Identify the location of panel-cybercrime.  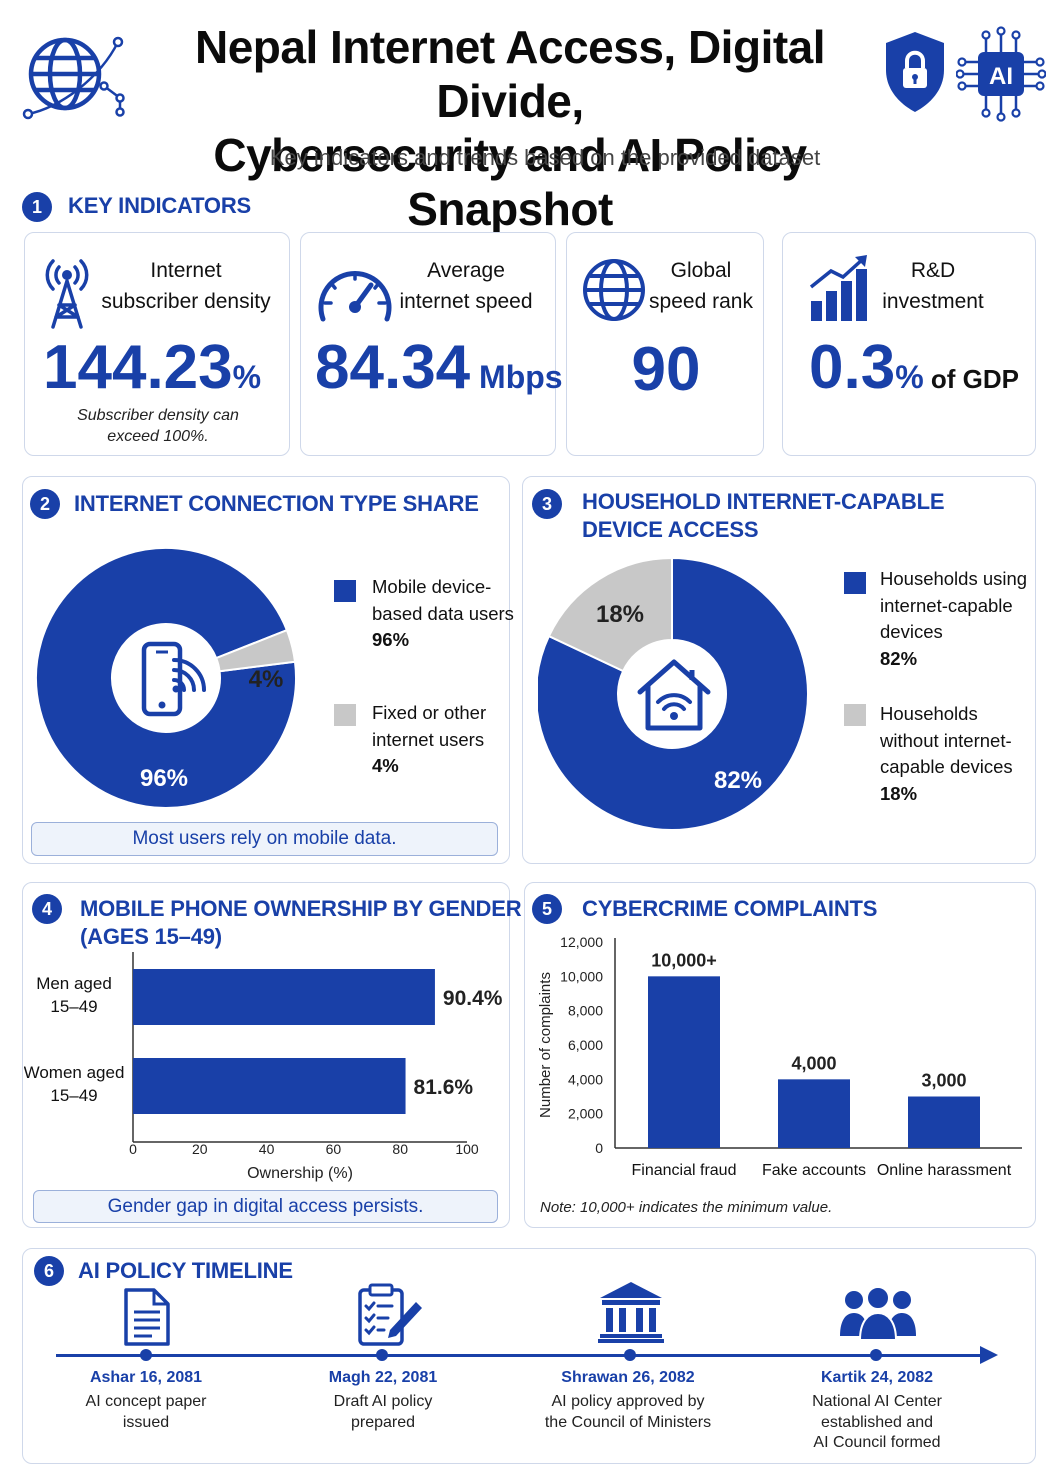
(780, 1055).